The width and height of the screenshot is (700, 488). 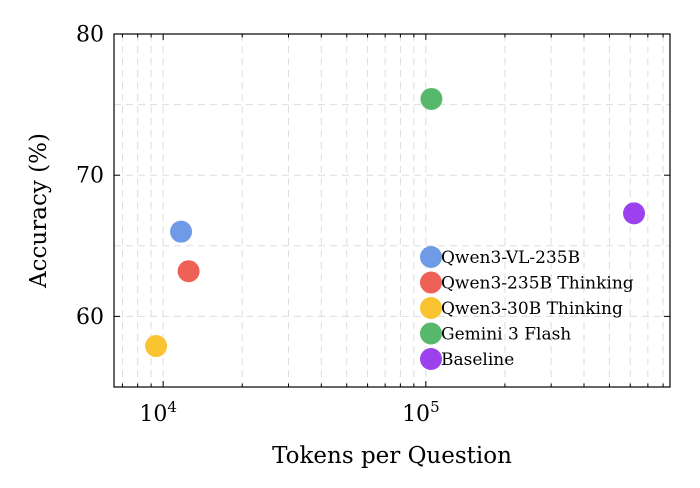 I want to click on legend-label: Baseline, so click(x=477, y=360).